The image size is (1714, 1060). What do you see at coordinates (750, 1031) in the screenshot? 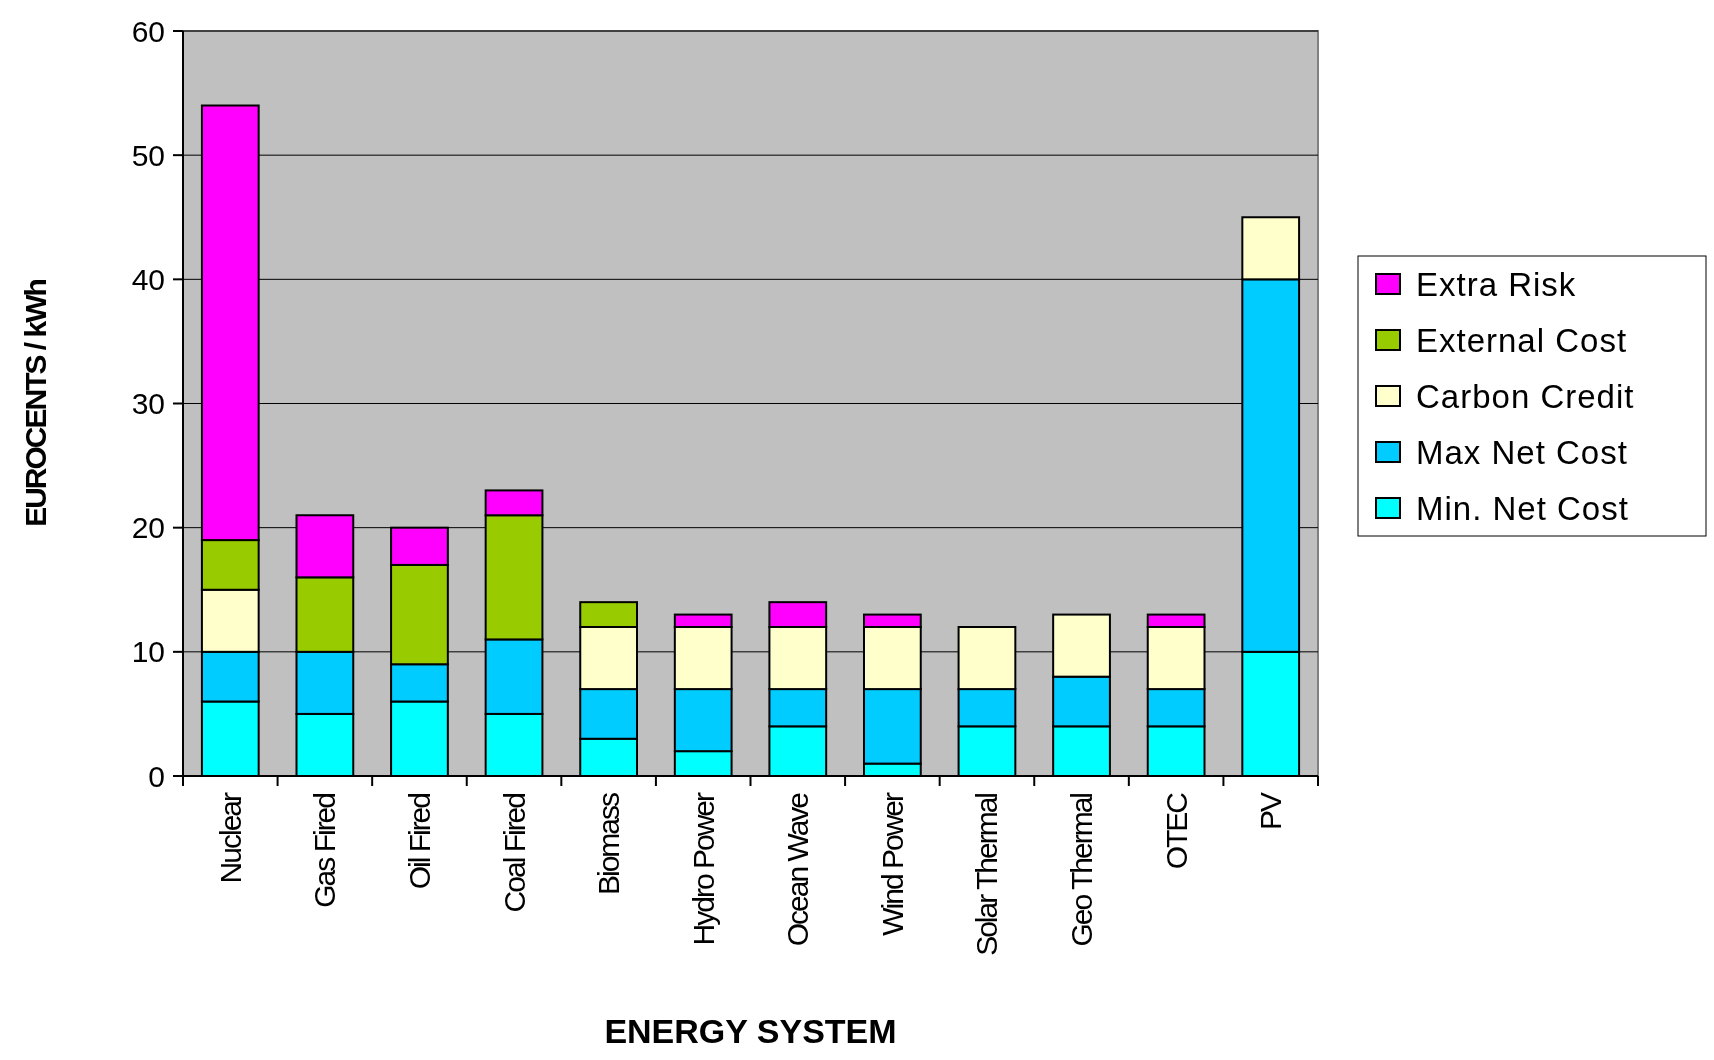
I see `x-axis-title: ENERGY SYSTEM` at bounding box center [750, 1031].